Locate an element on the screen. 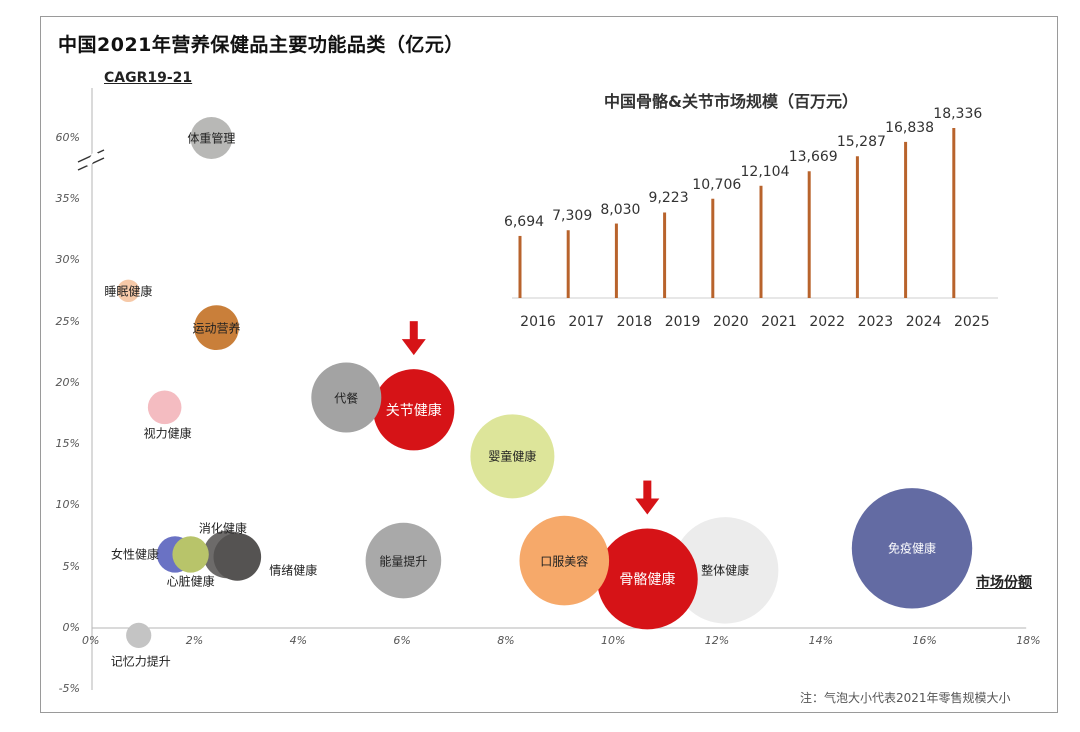  y-tick-label: 25% is located at coordinates (67, 321).